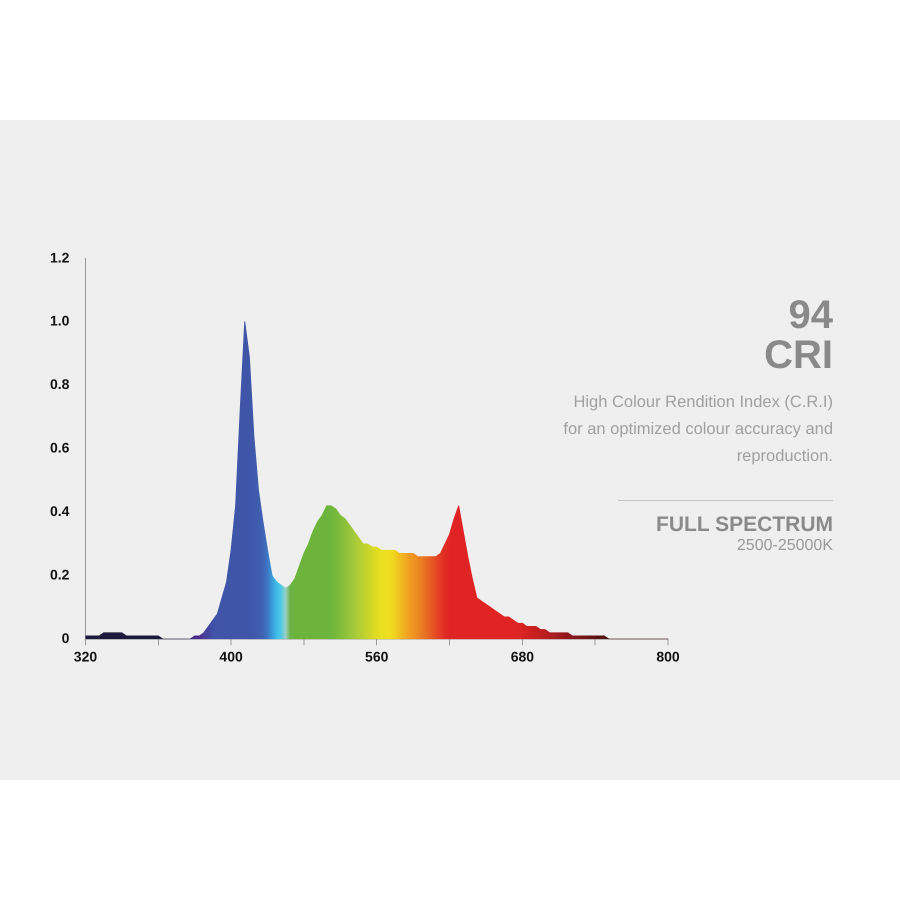 This screenshot has height=900, width=900. Describe the element at coordinates (60, 448) in the screenshot. I see `y-tick-label: 0.6` at that location.